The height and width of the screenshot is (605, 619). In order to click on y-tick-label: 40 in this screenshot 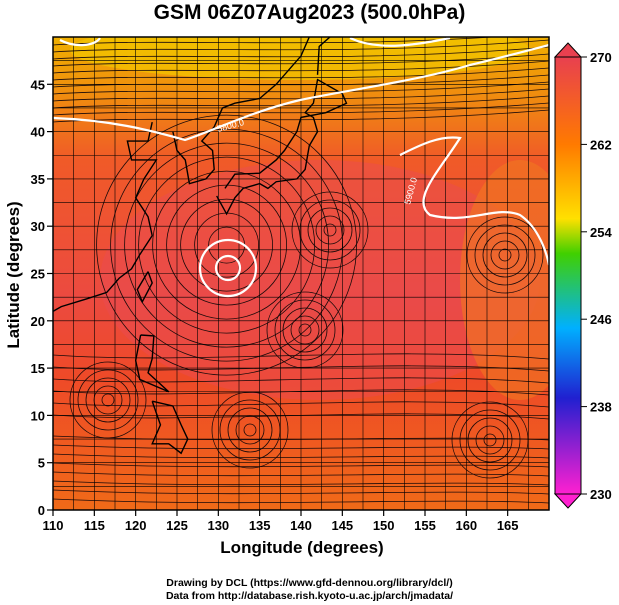, I will do `click(38, 132)`.